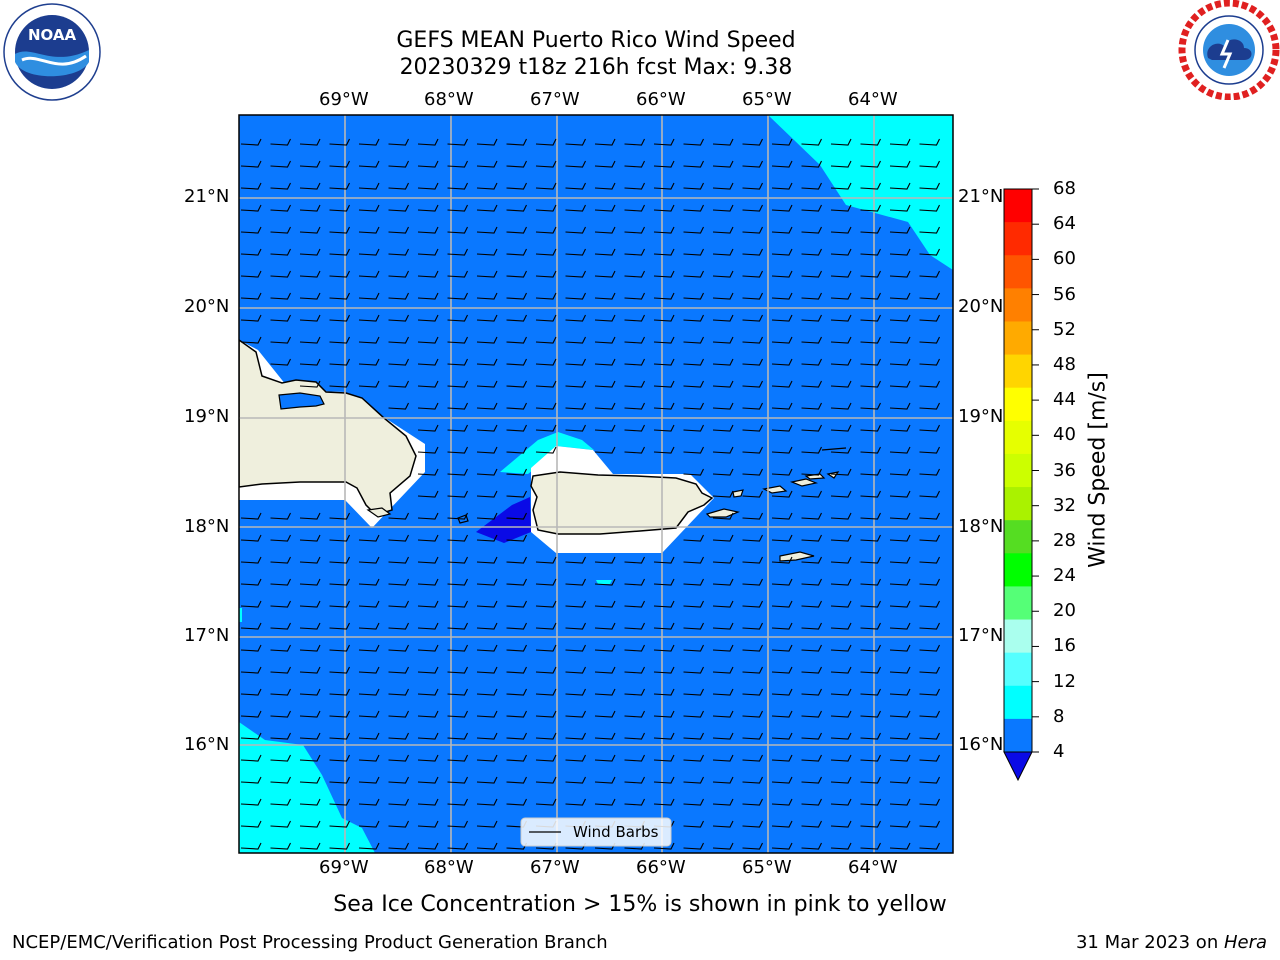 This screenshot has width=1280, height=960. Describe the element at coordinates (301, 401) in the screenshot. I see `hispaniola-bay` at that location.